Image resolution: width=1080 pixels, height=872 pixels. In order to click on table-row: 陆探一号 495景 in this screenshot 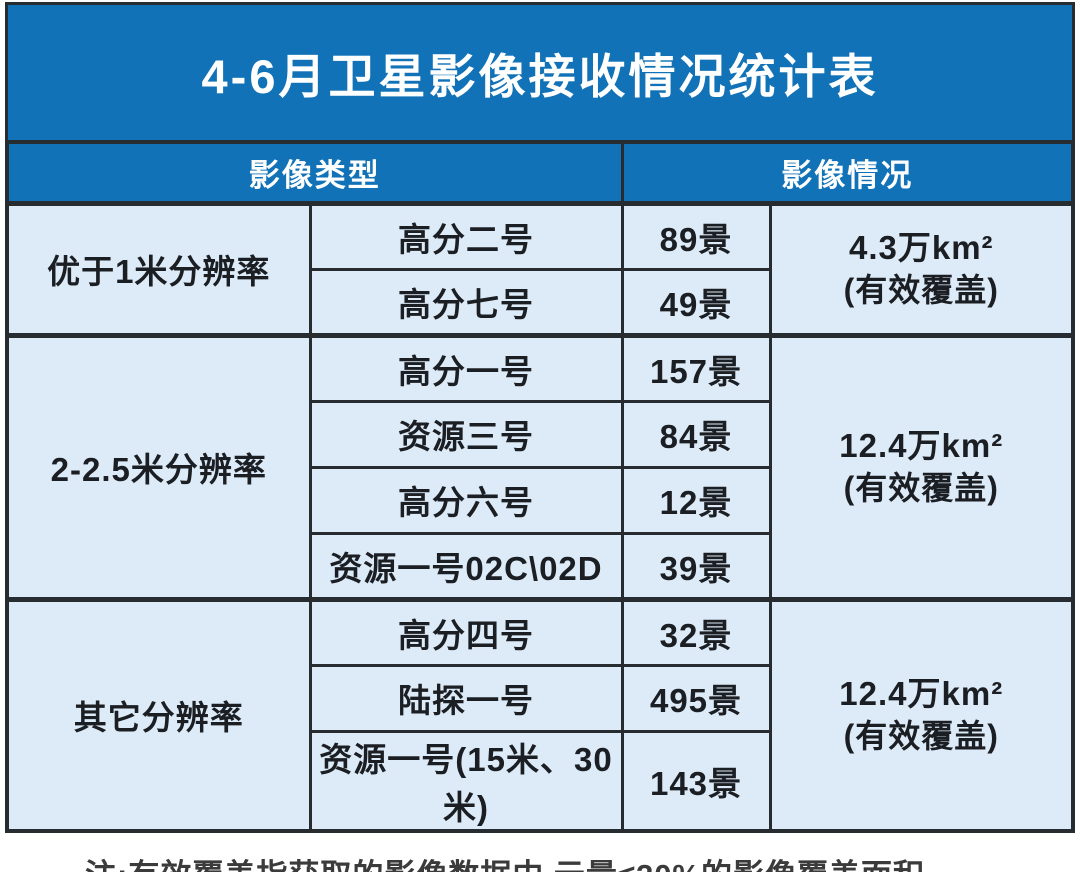, I will do `click(540, 698)`.